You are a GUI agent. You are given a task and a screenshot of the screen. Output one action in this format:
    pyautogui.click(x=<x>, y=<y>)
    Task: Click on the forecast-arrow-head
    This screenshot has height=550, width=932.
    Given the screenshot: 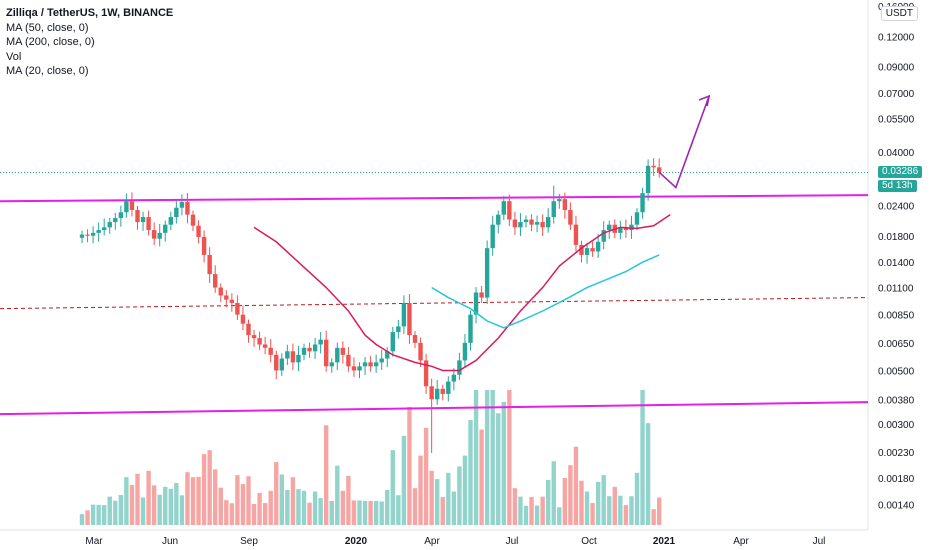 What is the action you would take?
    pyautogui.click(x=704, y=100)
    